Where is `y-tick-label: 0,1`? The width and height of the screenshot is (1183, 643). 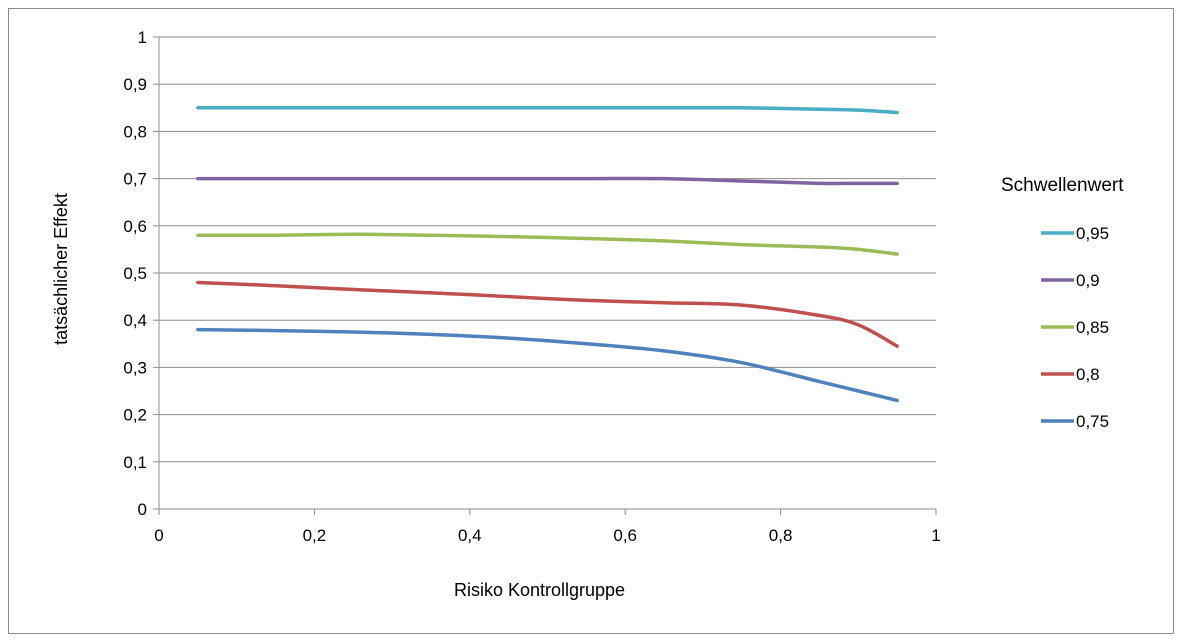
y-tick-label: 0,1 is located at coordinates (135, 462).